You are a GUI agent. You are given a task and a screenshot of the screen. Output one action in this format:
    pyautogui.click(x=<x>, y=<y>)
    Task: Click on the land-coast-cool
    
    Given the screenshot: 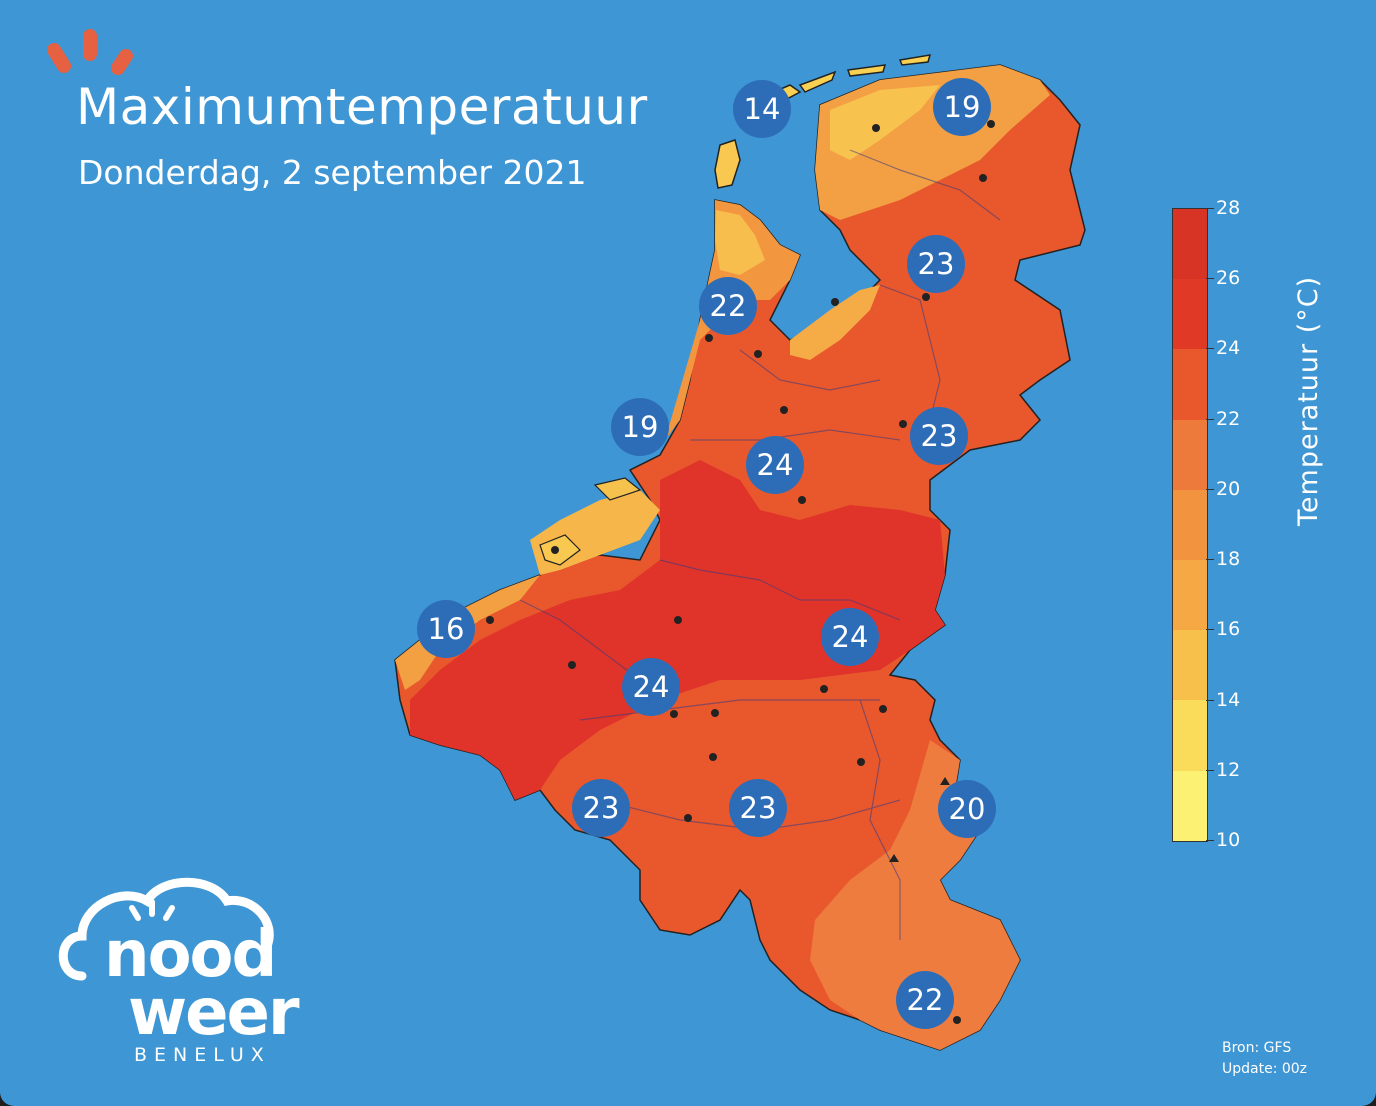 What is the action you would take?
    pyautogui.click(x=467, y=632)
    